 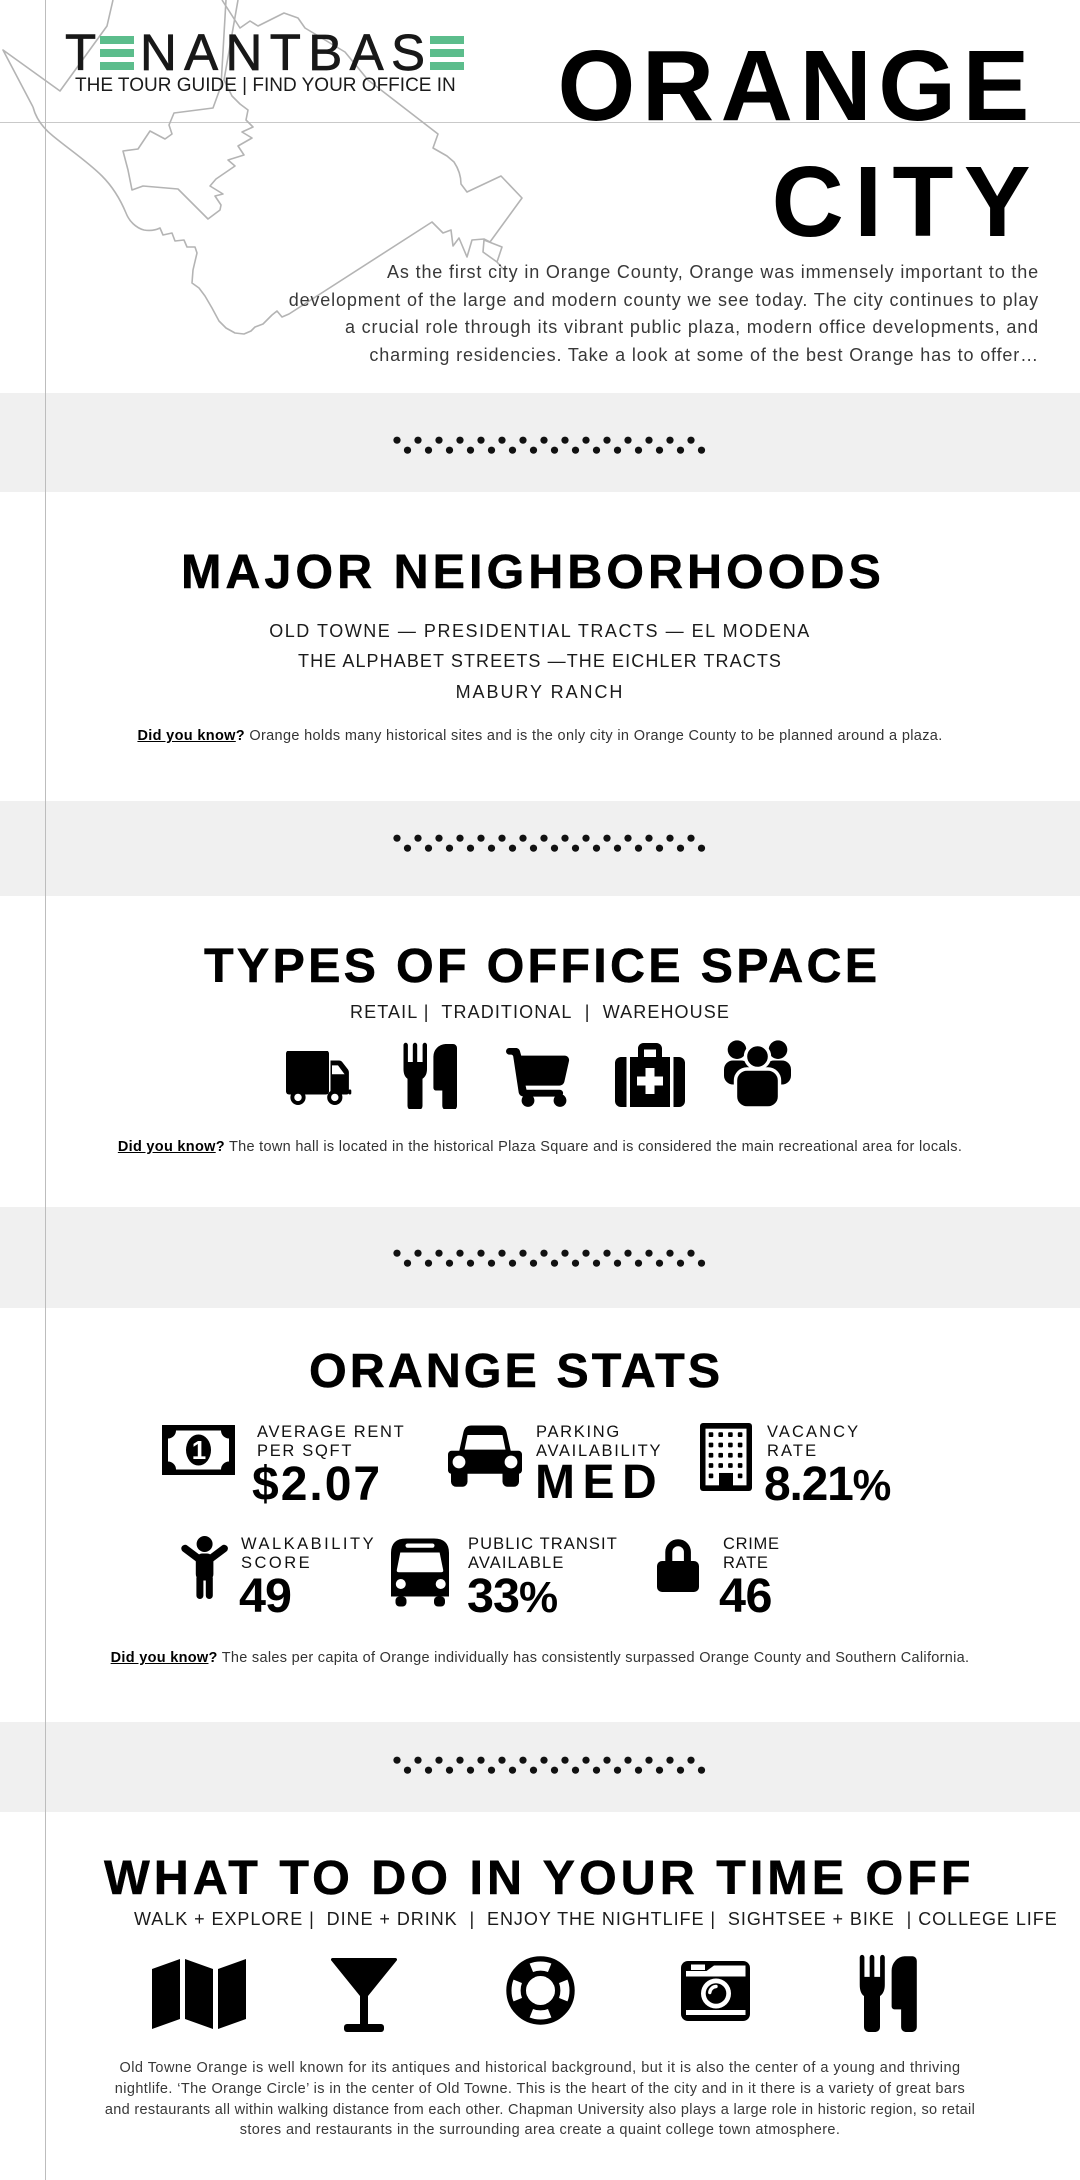 What do you see at coordinates (199, 1450) in the screenshot?
I see `svg-text: 1` at bounding box center [199, 1450].